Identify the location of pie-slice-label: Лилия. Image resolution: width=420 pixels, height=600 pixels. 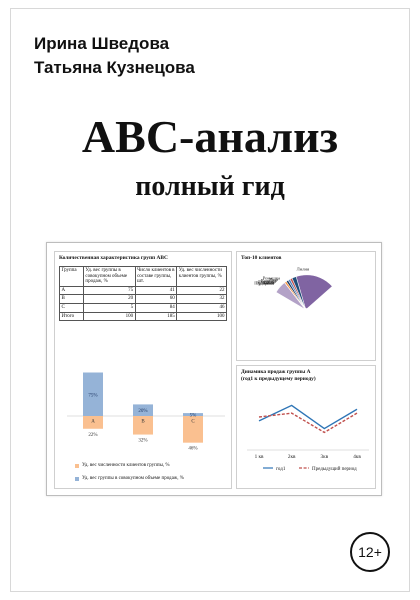
(303, 269).